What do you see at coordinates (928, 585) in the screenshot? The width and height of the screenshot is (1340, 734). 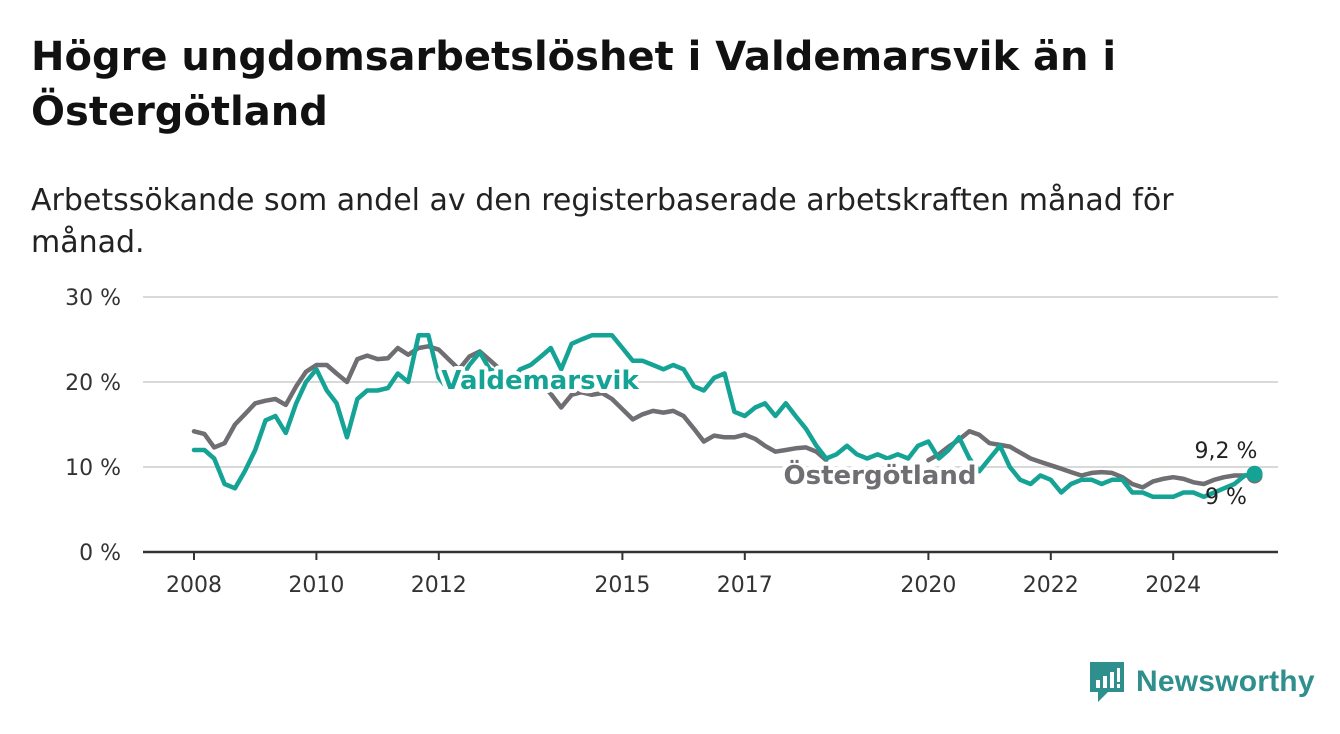 I see `x-tick-label: 2020` at bounding box center [928, 585].